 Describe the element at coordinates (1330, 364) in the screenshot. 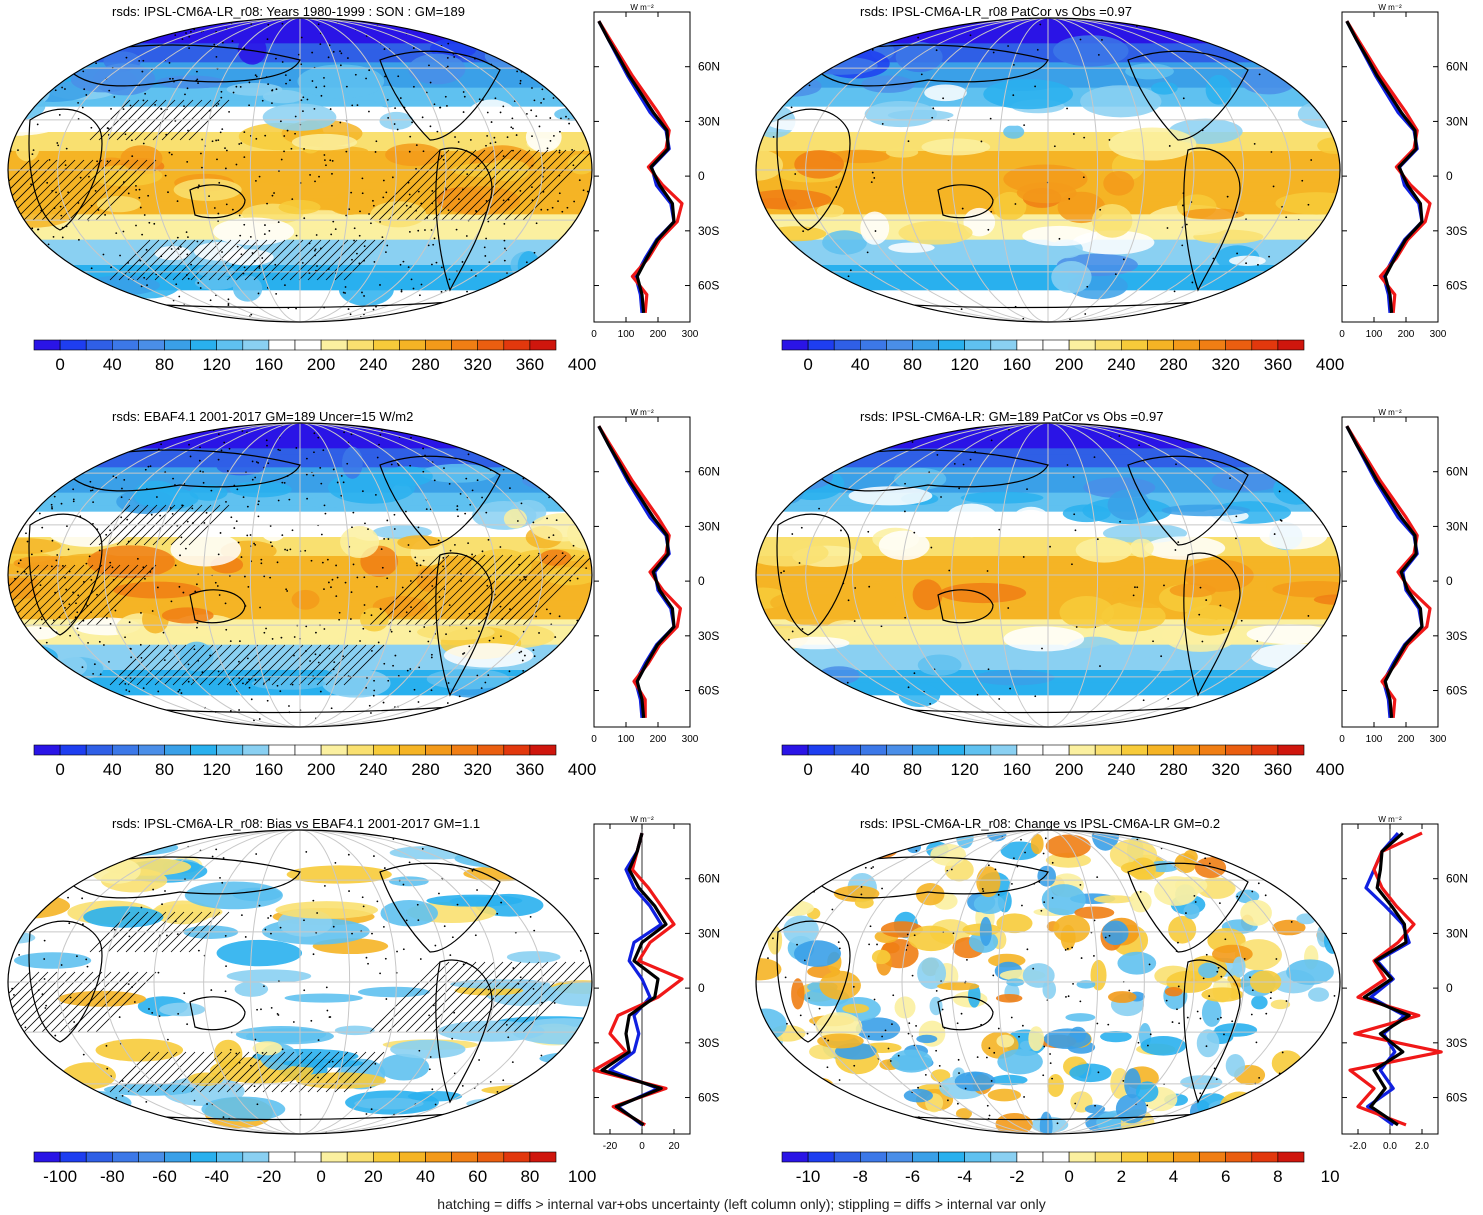

I see `colorbar-label: 400` at that location.